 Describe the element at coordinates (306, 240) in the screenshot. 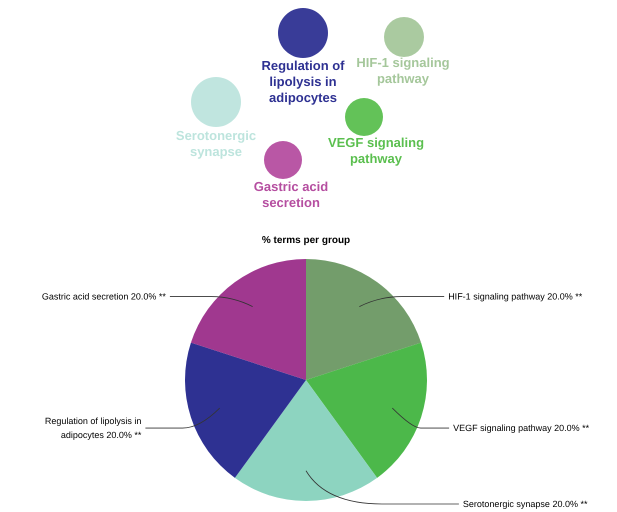

I see `chart-title: % terms per group` at that location.